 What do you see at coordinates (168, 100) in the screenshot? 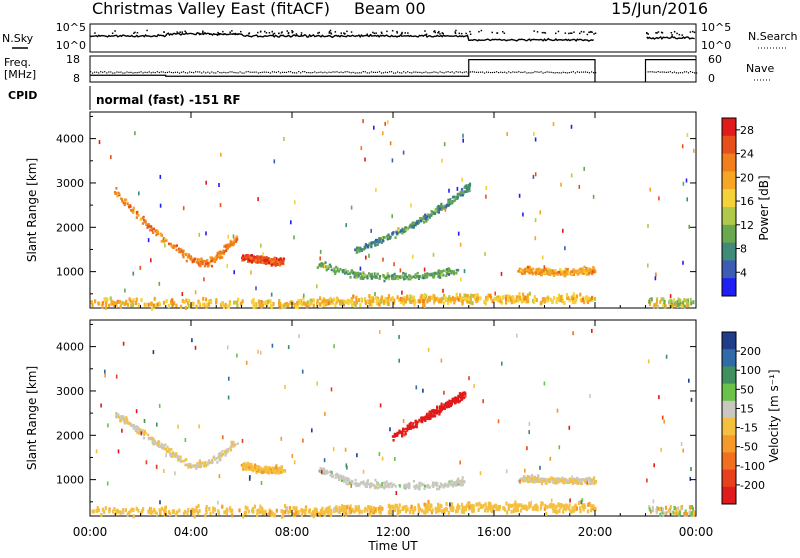
I see `cpid-text: normal (fast) -151 RF` at bounding box center [168, 100].